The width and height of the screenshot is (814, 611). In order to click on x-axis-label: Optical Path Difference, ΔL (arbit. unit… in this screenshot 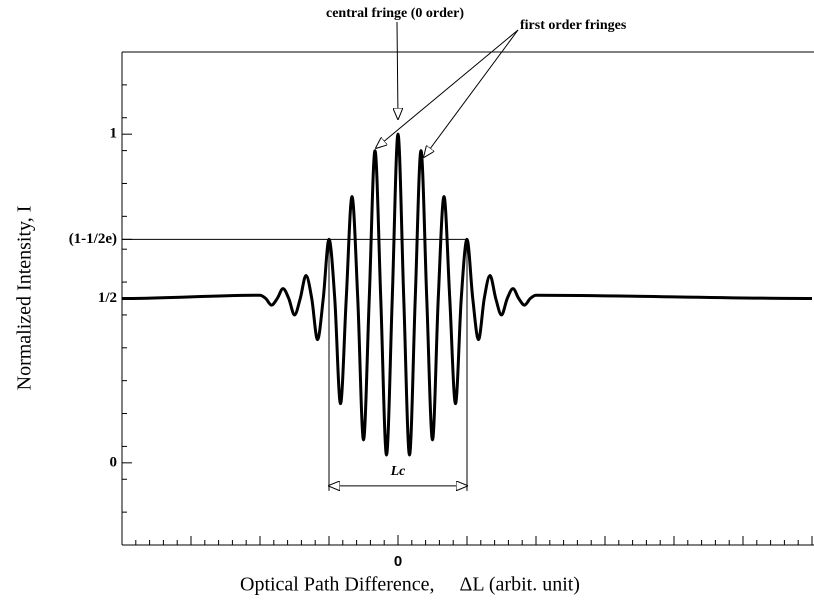, I will do `click(410, 585)`.